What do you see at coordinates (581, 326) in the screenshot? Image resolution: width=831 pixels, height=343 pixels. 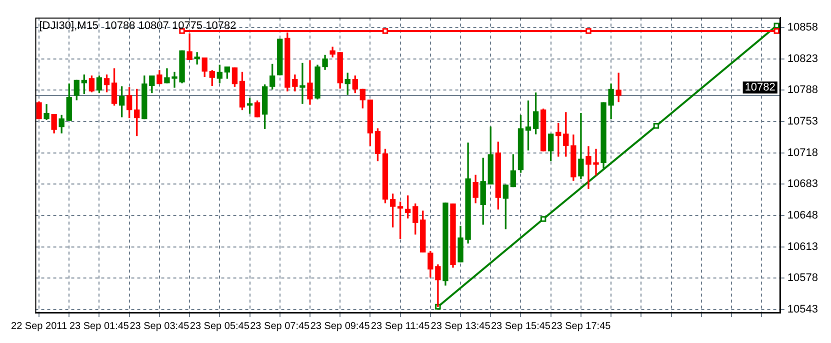 I see `x-tick-label: 23 Sep 17:45` at bounding box center [581, 326].